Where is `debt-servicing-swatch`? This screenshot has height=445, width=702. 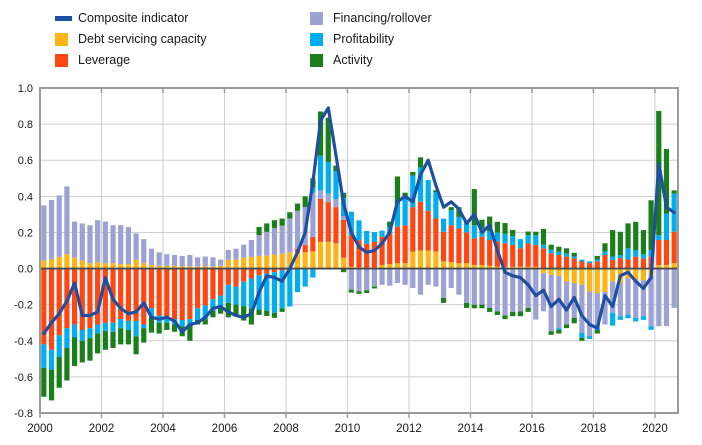
debt-servicing-swatch is located at coordinates (61, 39).